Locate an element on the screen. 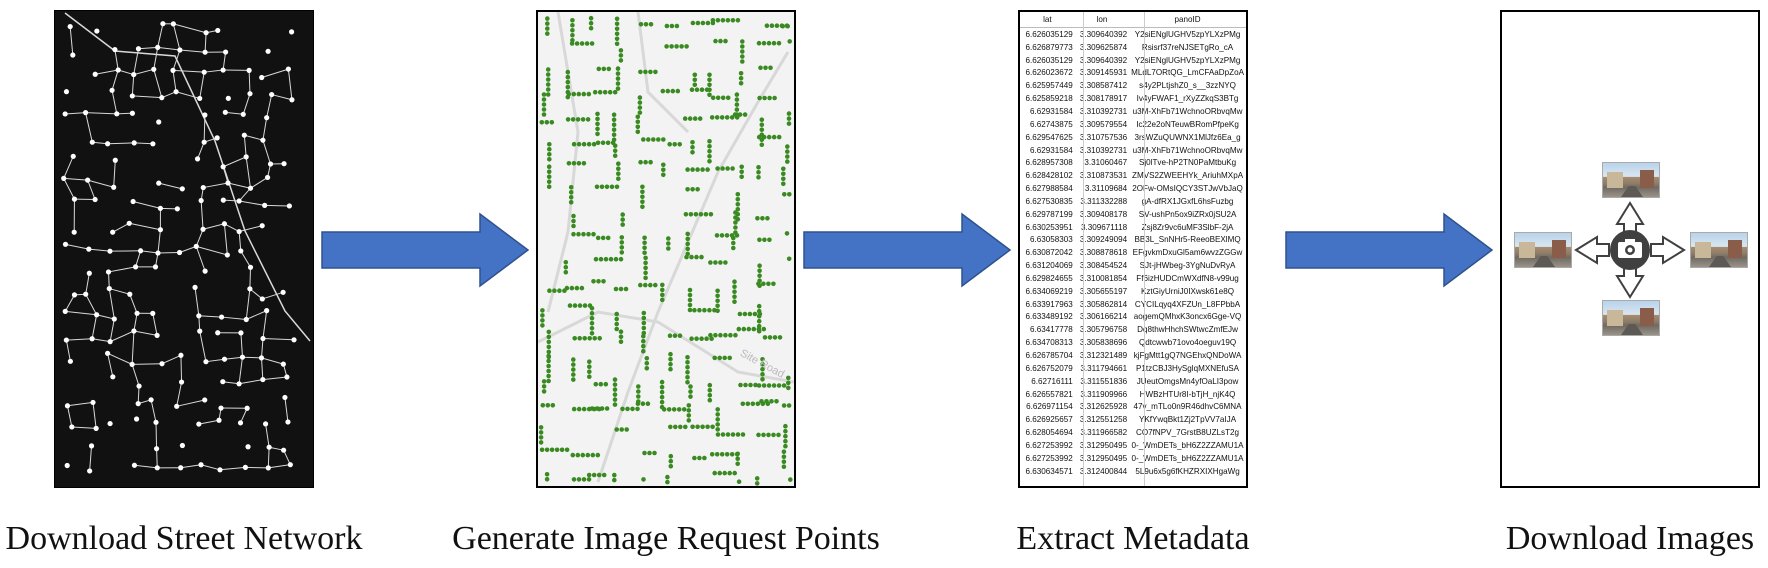  caption-download-images: Download Images is located at coordinates (1630, 538).